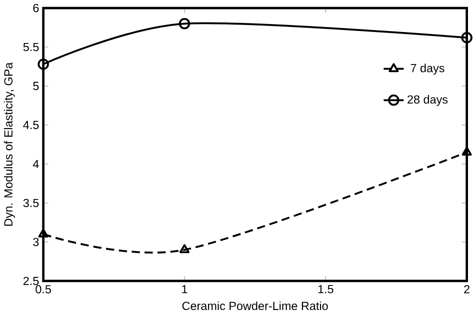 This screenshot has height=314, width=474. What do you see at coordinates (31, 281) in the screenshot?
I see `y-tick-label: 2.5` at bounding box center [31, 281].